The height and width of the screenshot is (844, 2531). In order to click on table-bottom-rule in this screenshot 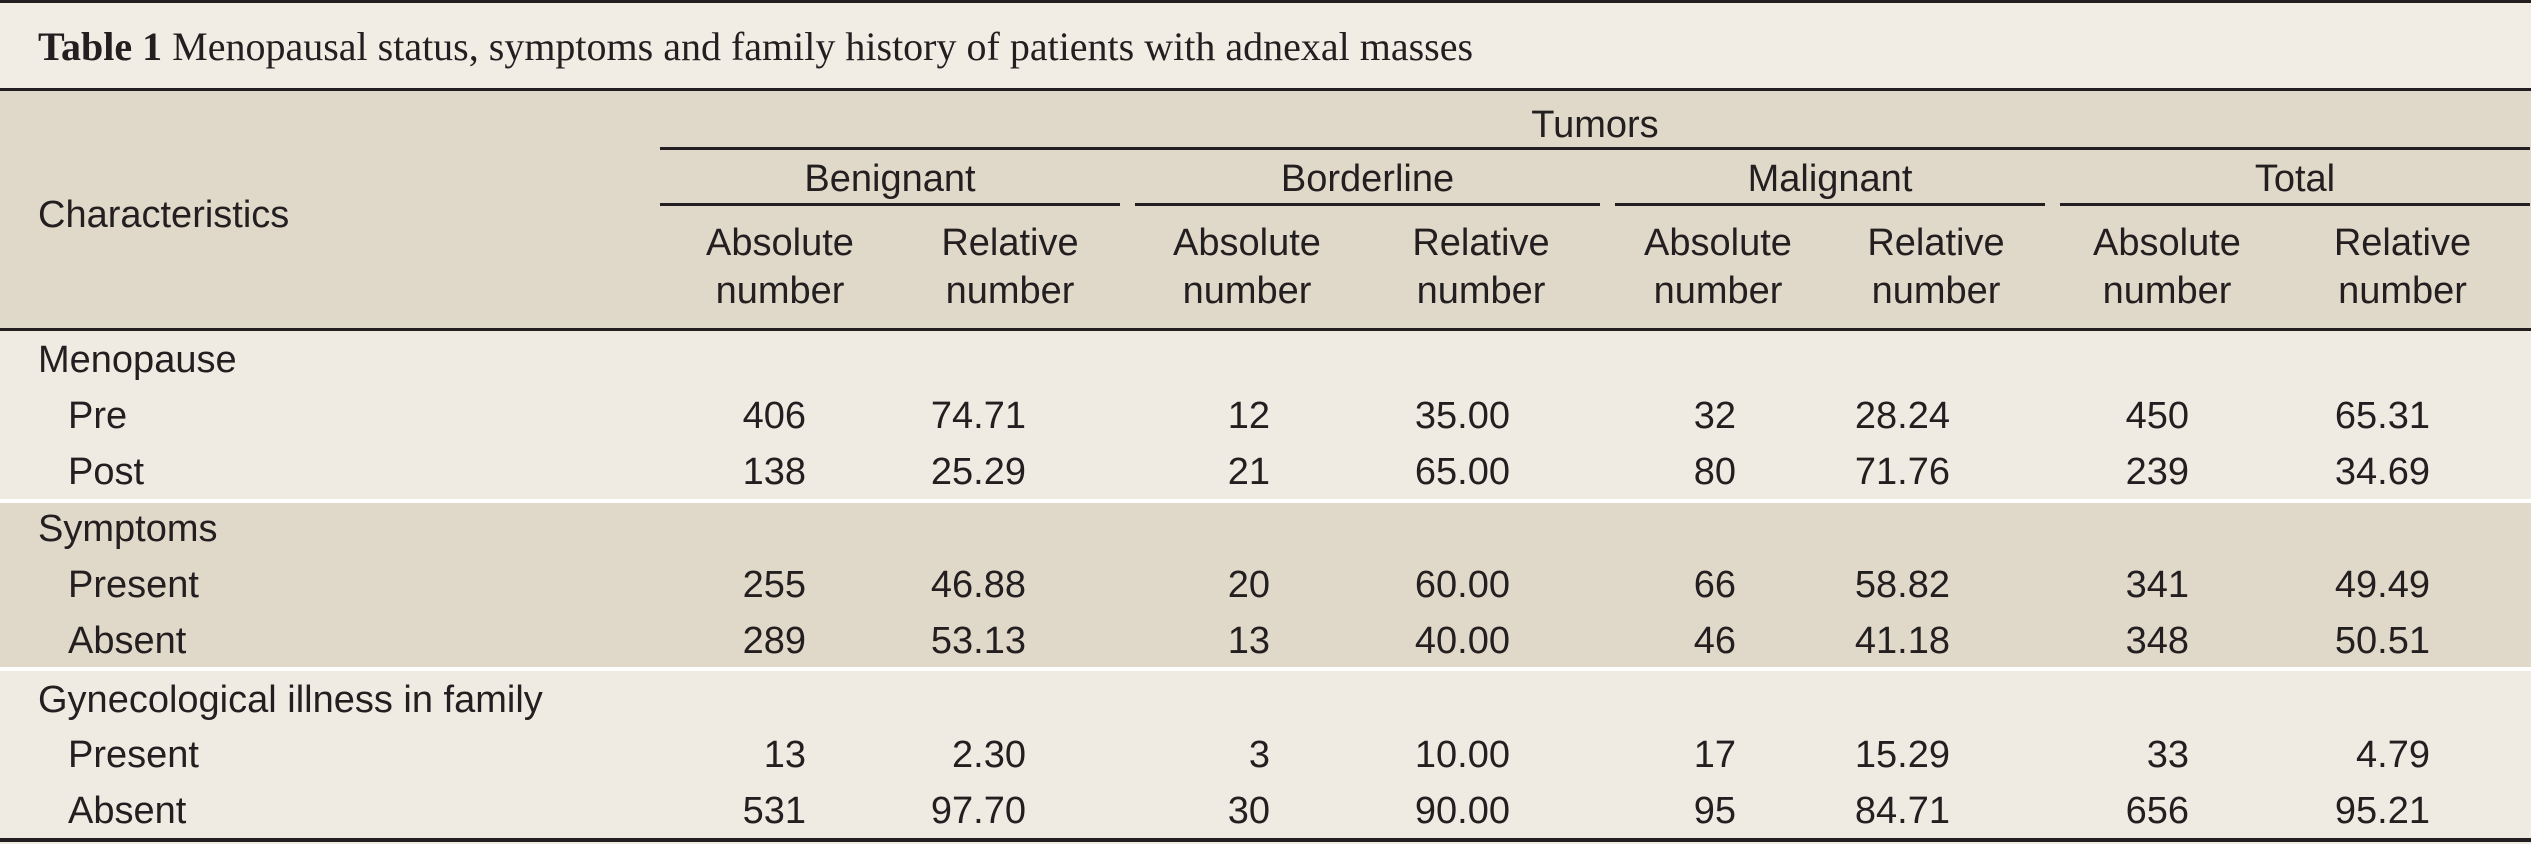, I will do `click(1265, 840)`.